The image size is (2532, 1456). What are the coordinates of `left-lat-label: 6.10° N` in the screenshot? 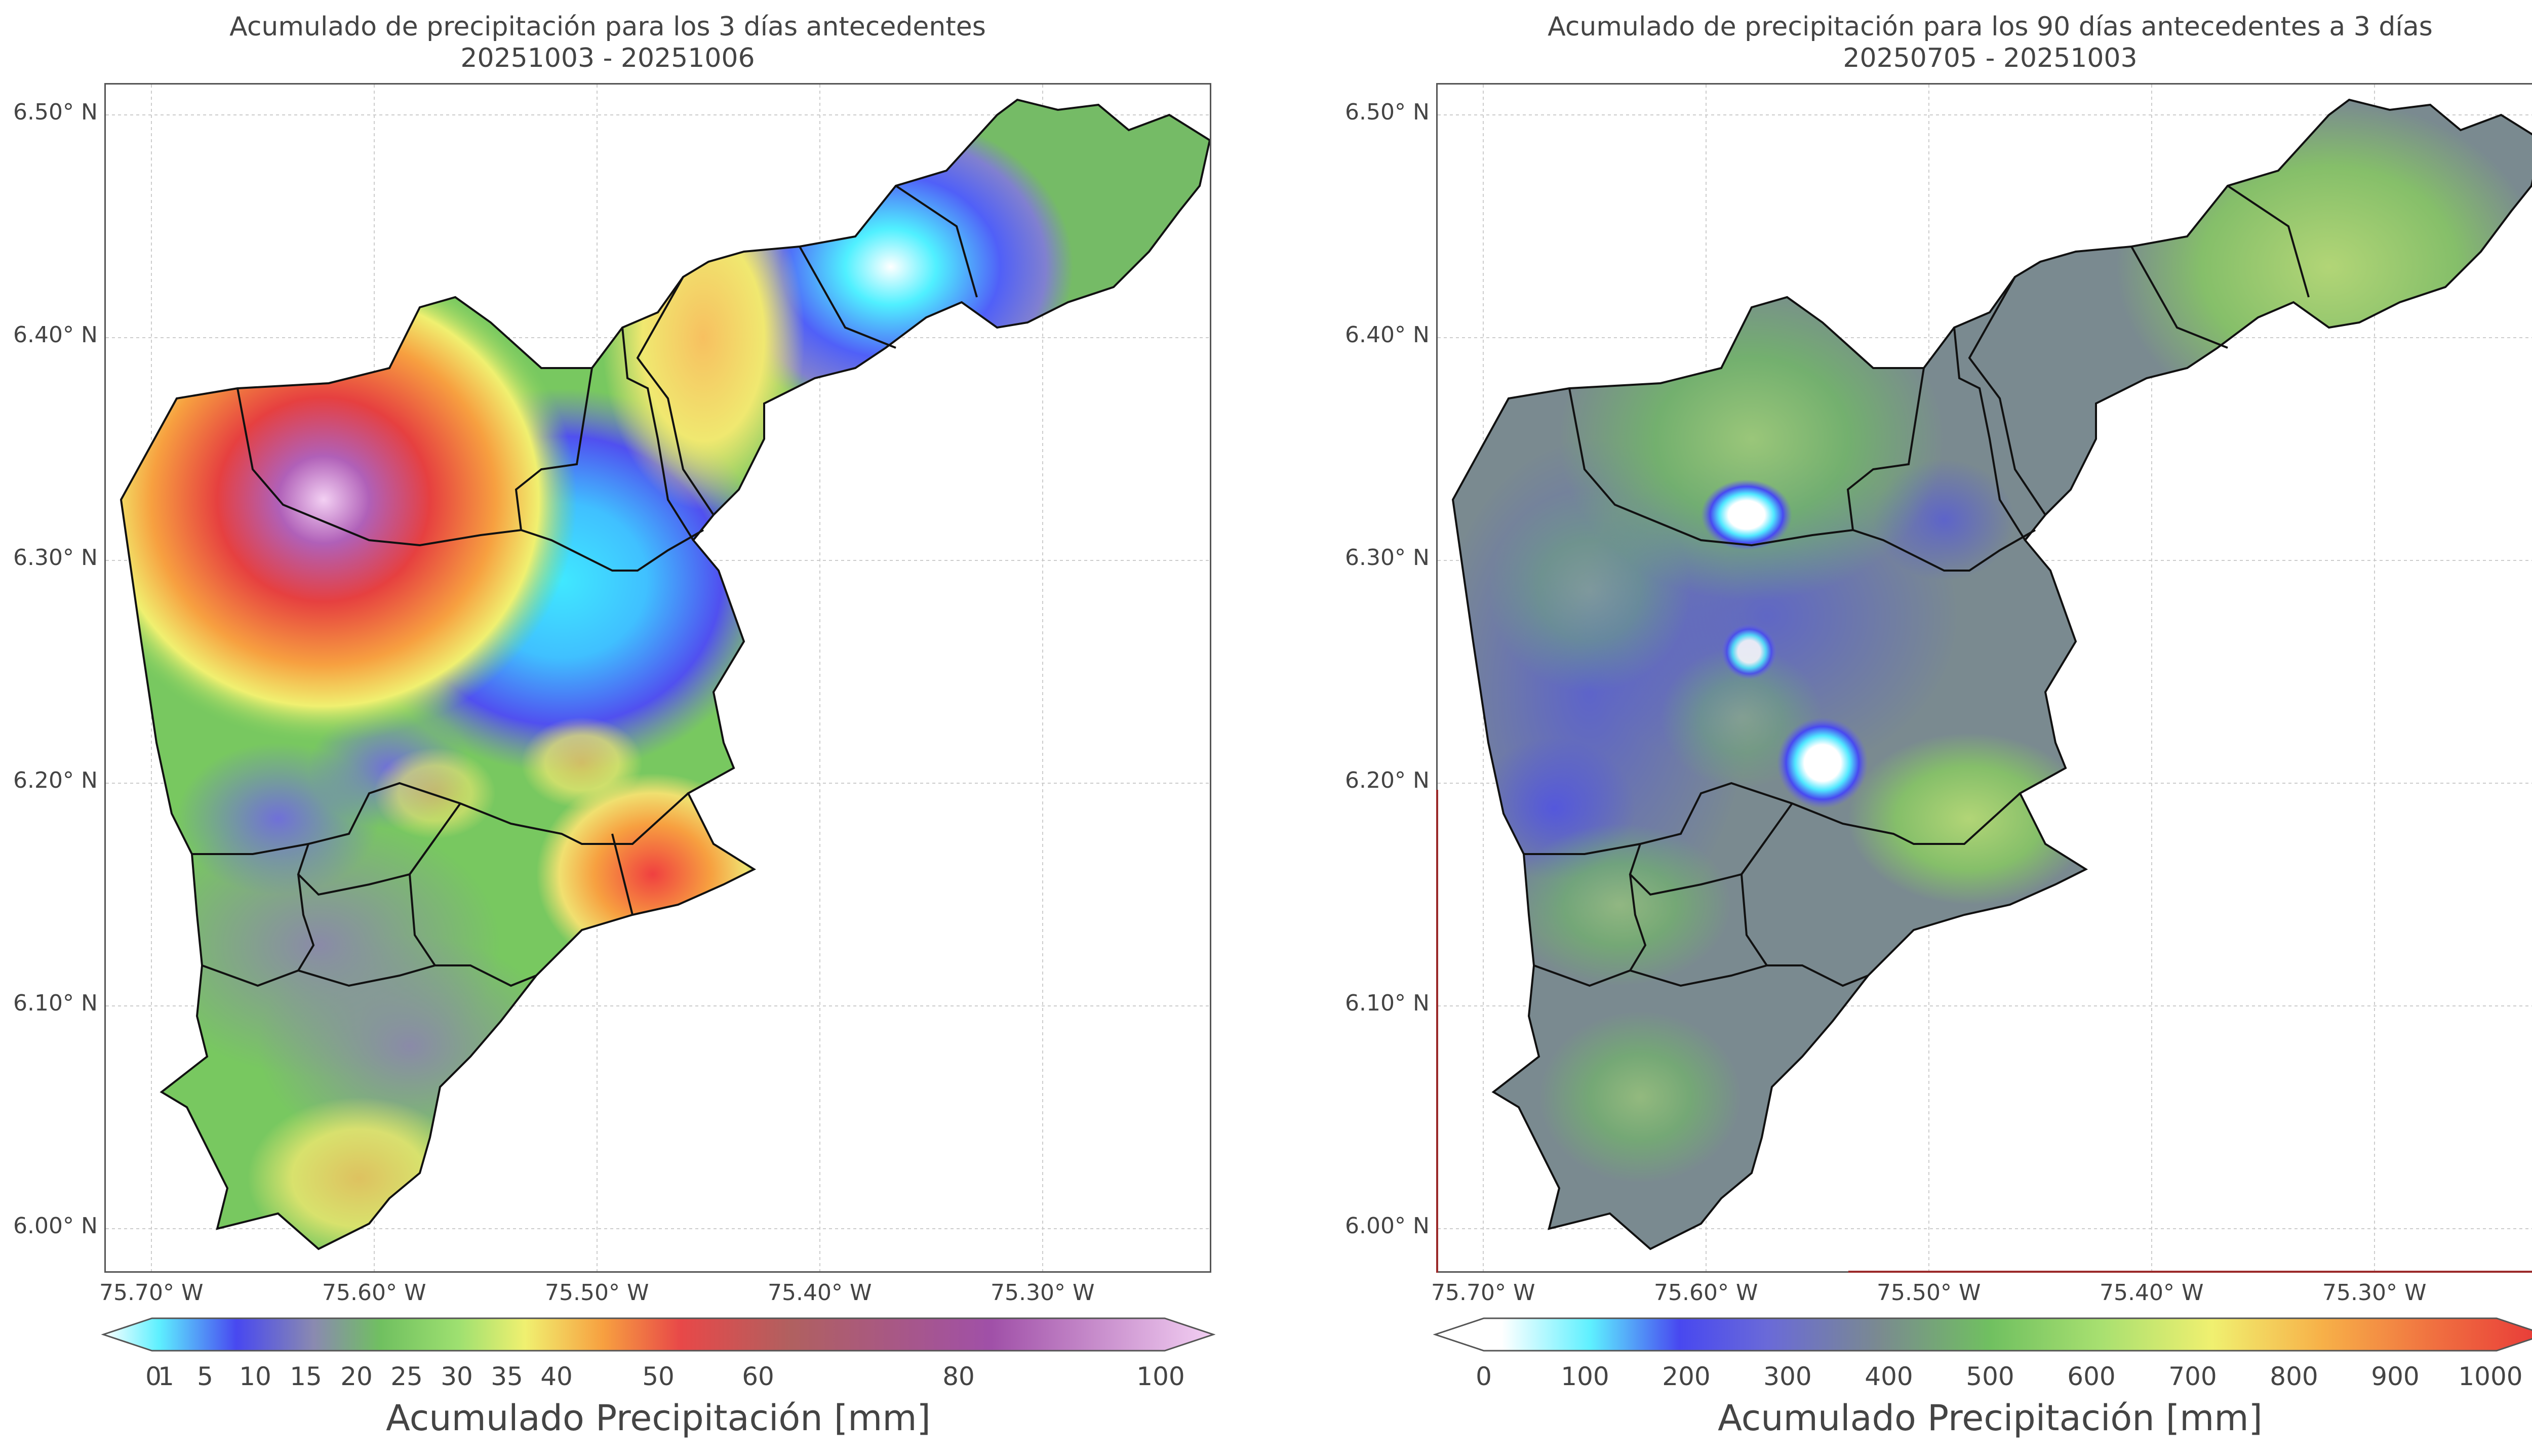 It's located at (55, 1003).